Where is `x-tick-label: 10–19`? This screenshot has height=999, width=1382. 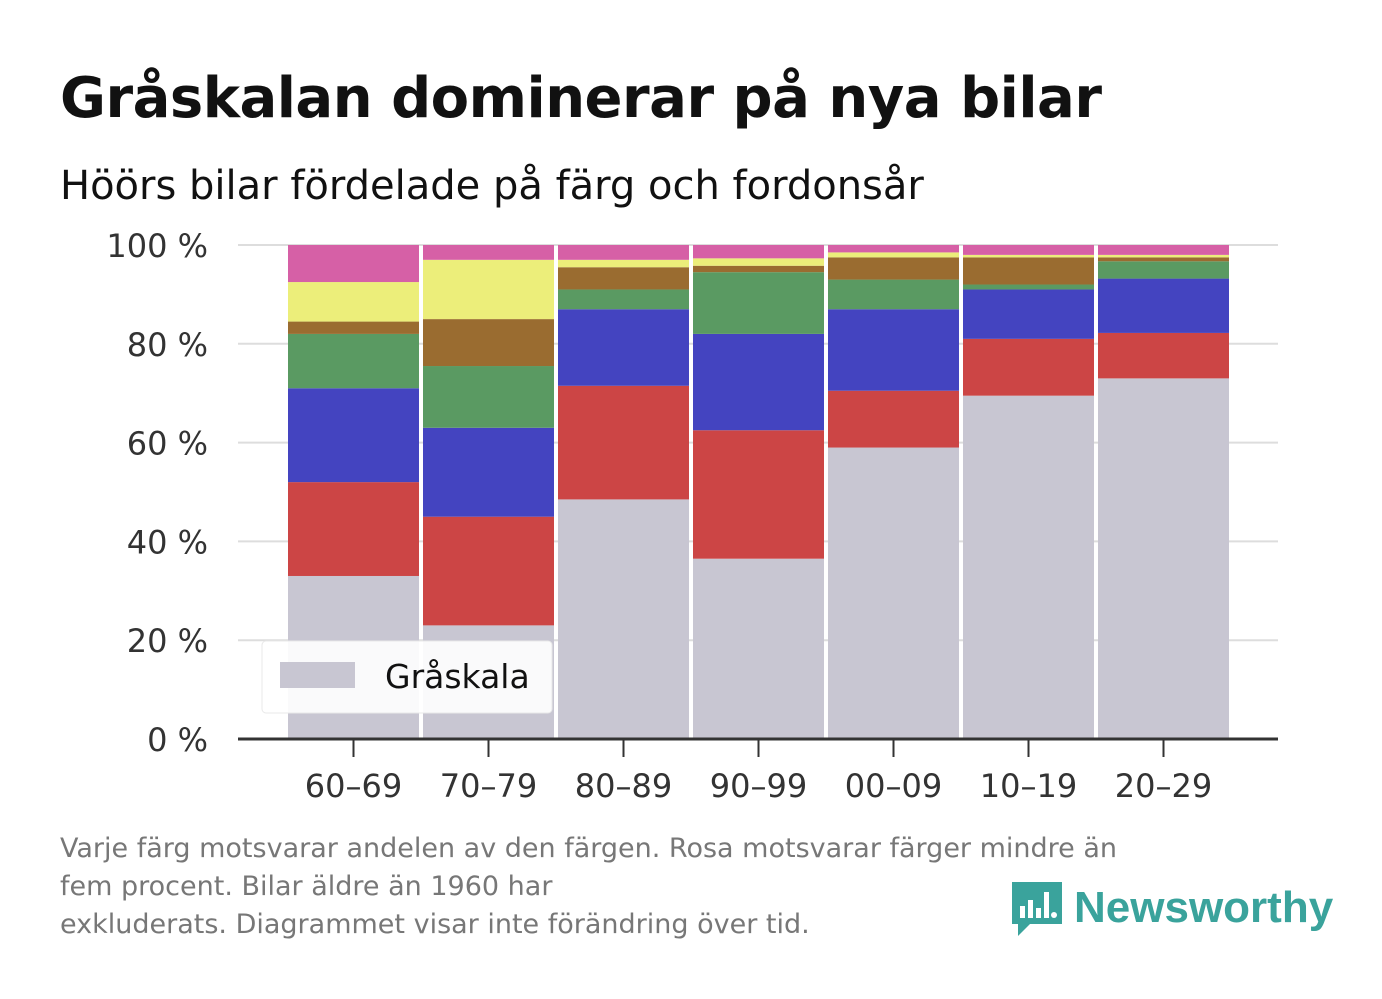
x-tick-label: 10–19 is located at coordinates (1028, 786).